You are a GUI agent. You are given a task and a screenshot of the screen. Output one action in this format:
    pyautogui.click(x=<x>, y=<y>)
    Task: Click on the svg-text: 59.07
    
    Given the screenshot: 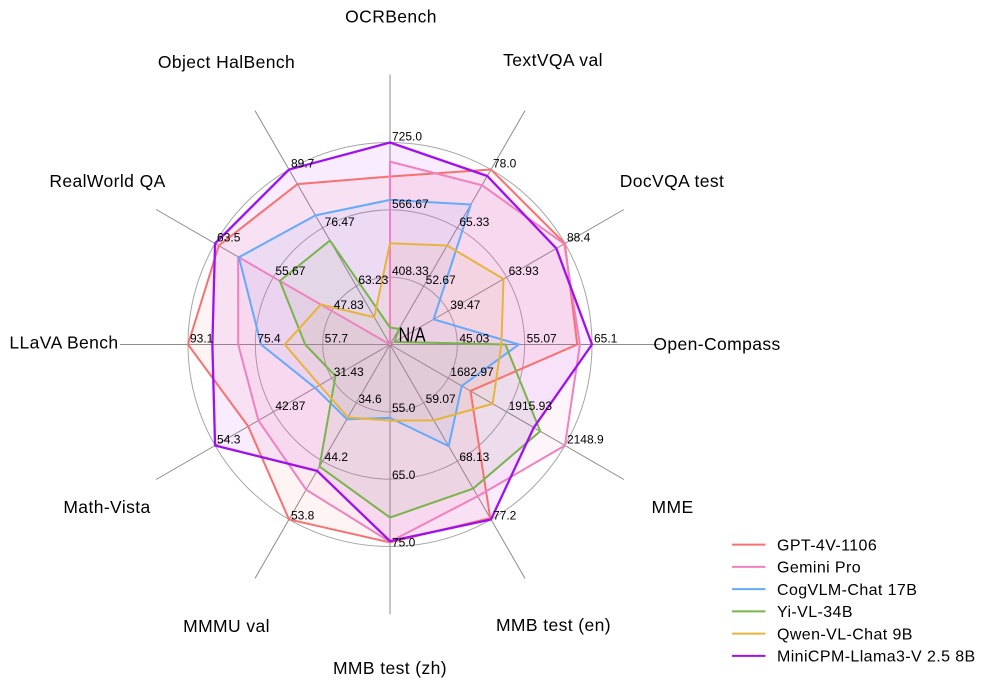 What is the action you would take?
    pyautogui.click(x=441, y=399)
    